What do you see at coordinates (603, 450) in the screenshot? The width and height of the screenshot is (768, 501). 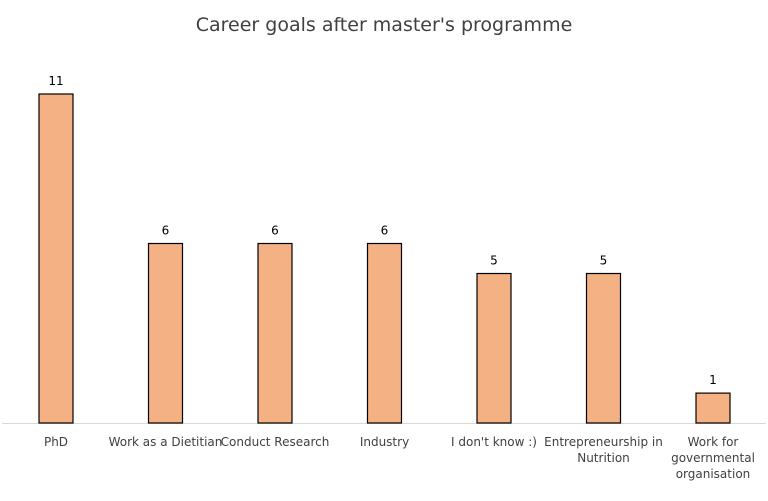 I see `x-tick-label: Entrepreneurship in Nutrition` at bounding box center [603, 450].